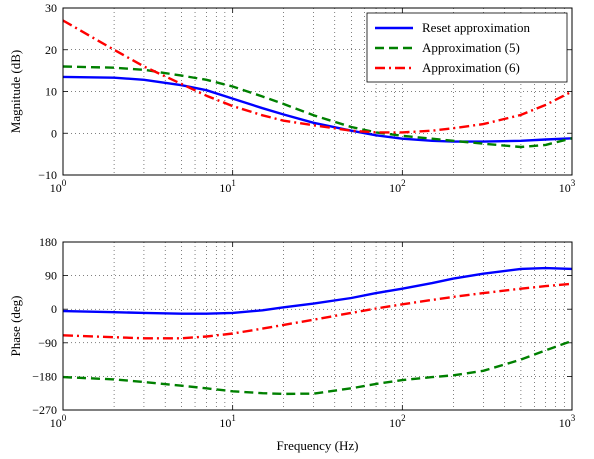 The height and width of the screenshot is (459, 594). I want to click on legend-label-3: Approximation (6), so click(471, 67).